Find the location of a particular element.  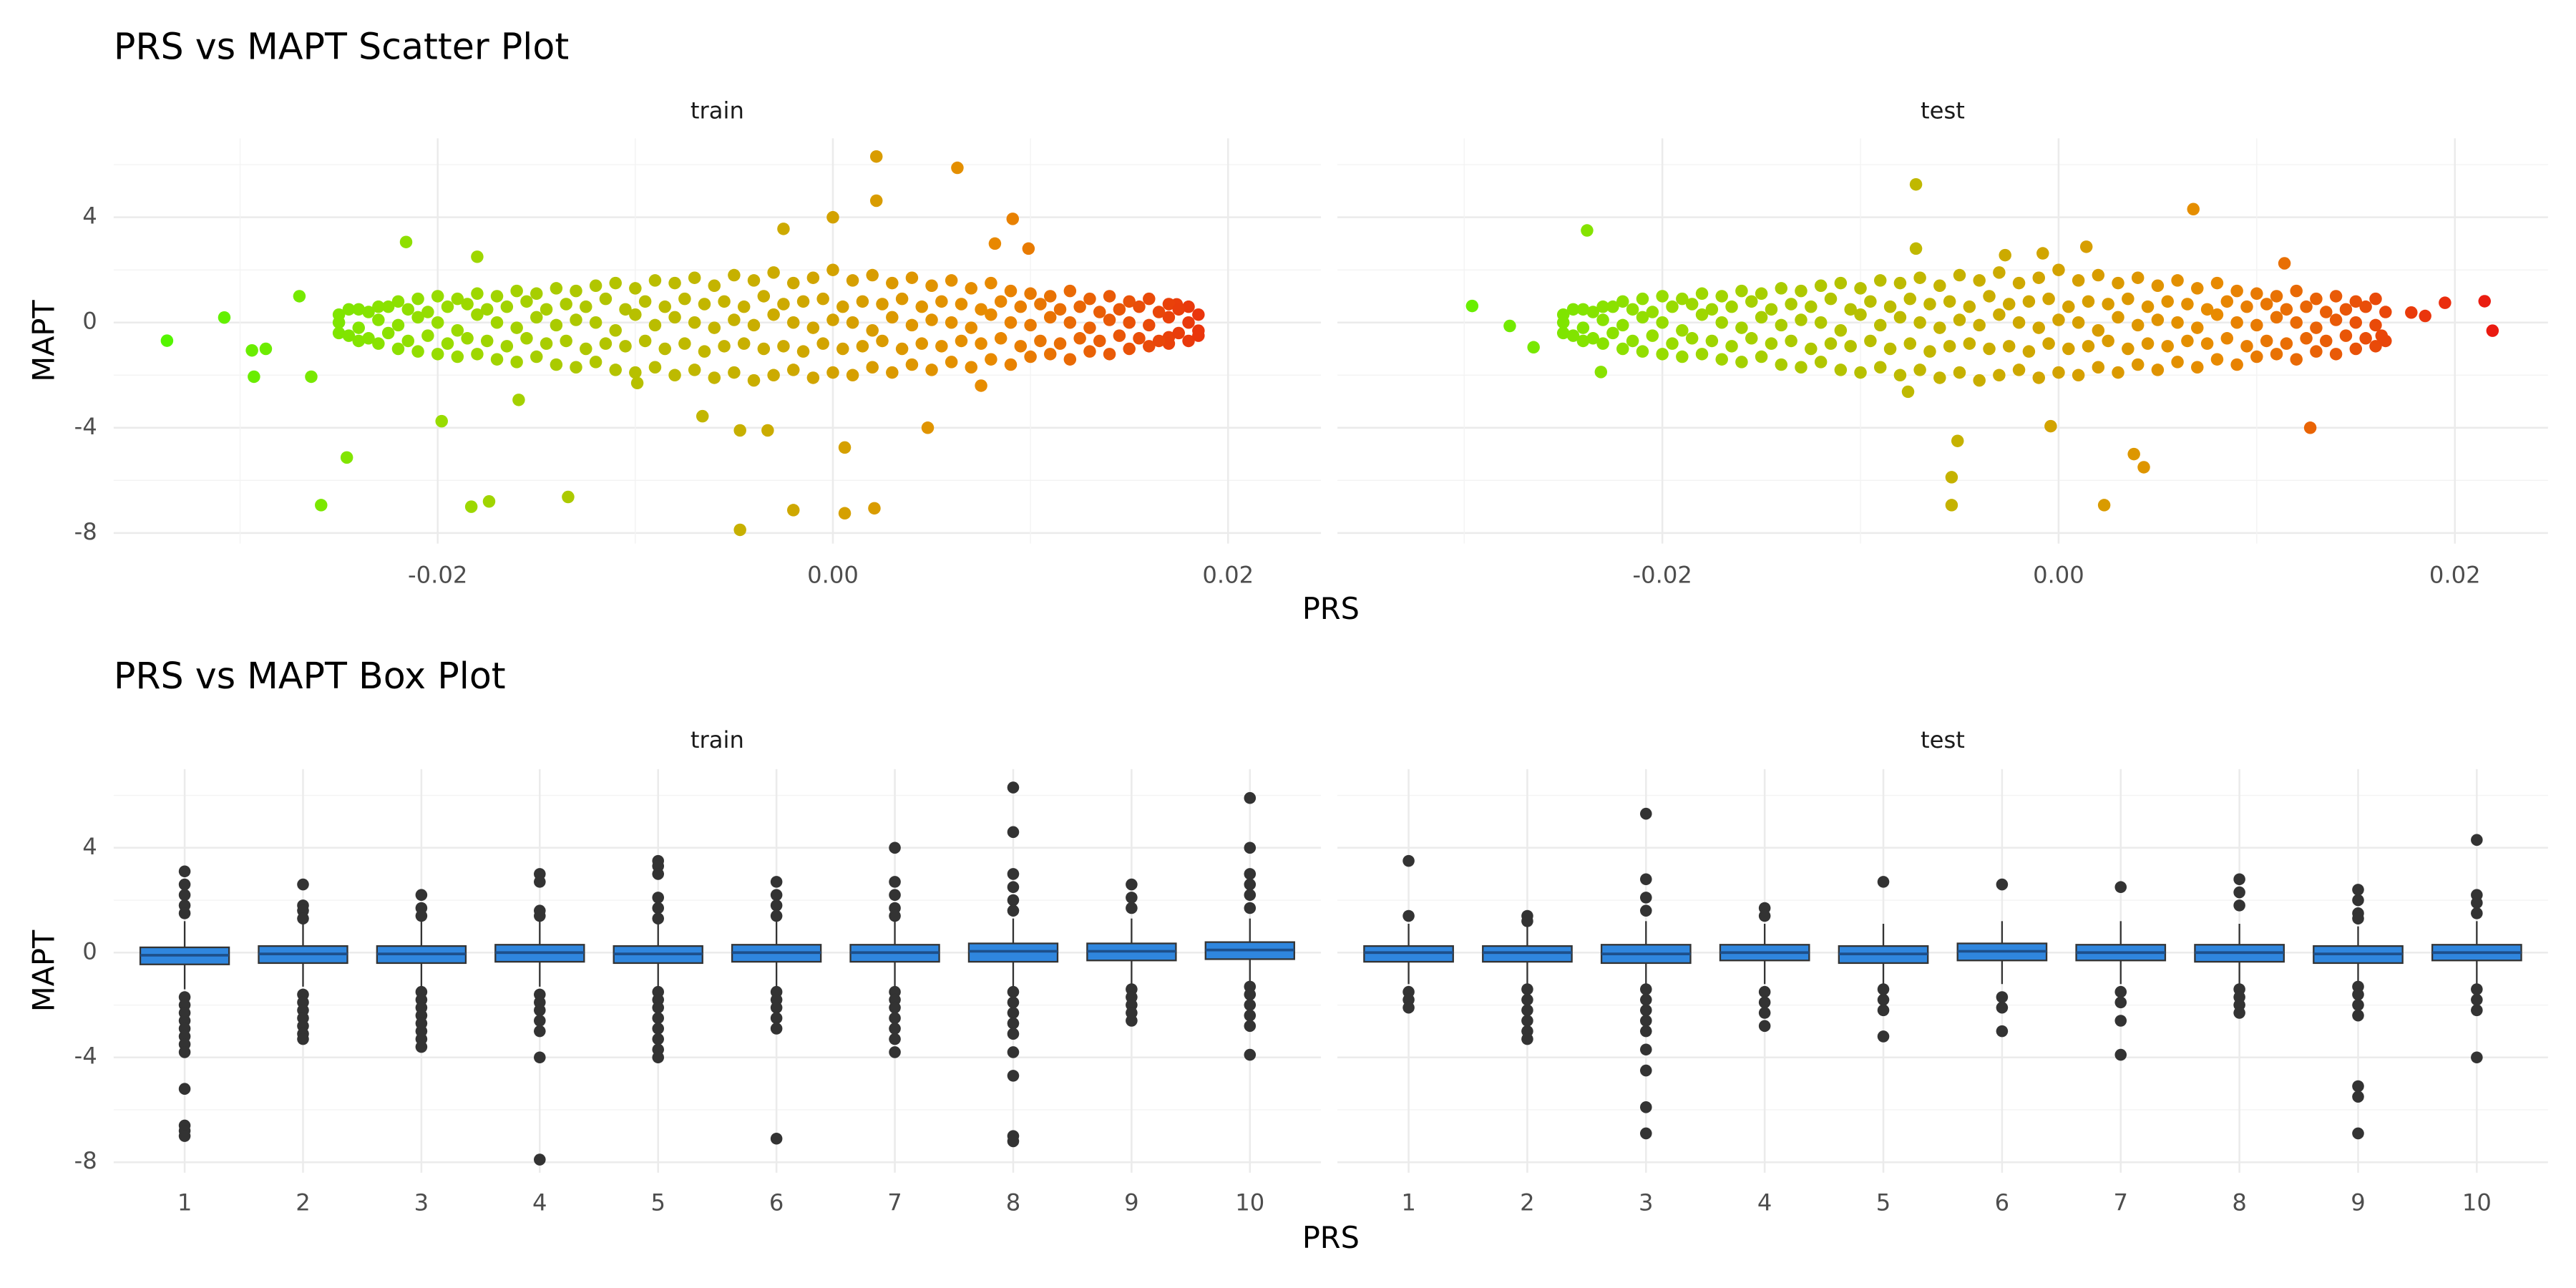

x-tick-label: 0.00 is located at coordinates (2058, 575).